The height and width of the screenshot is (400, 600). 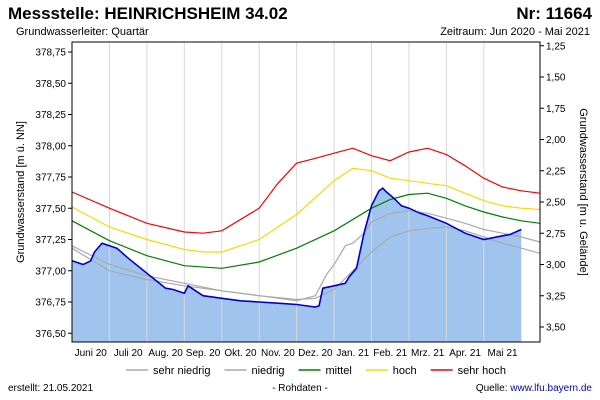 What do you see at coordinates (503, 353) in the screenshot?
I see `x-month-label: Mai 21` at bounding box center [503, 353].